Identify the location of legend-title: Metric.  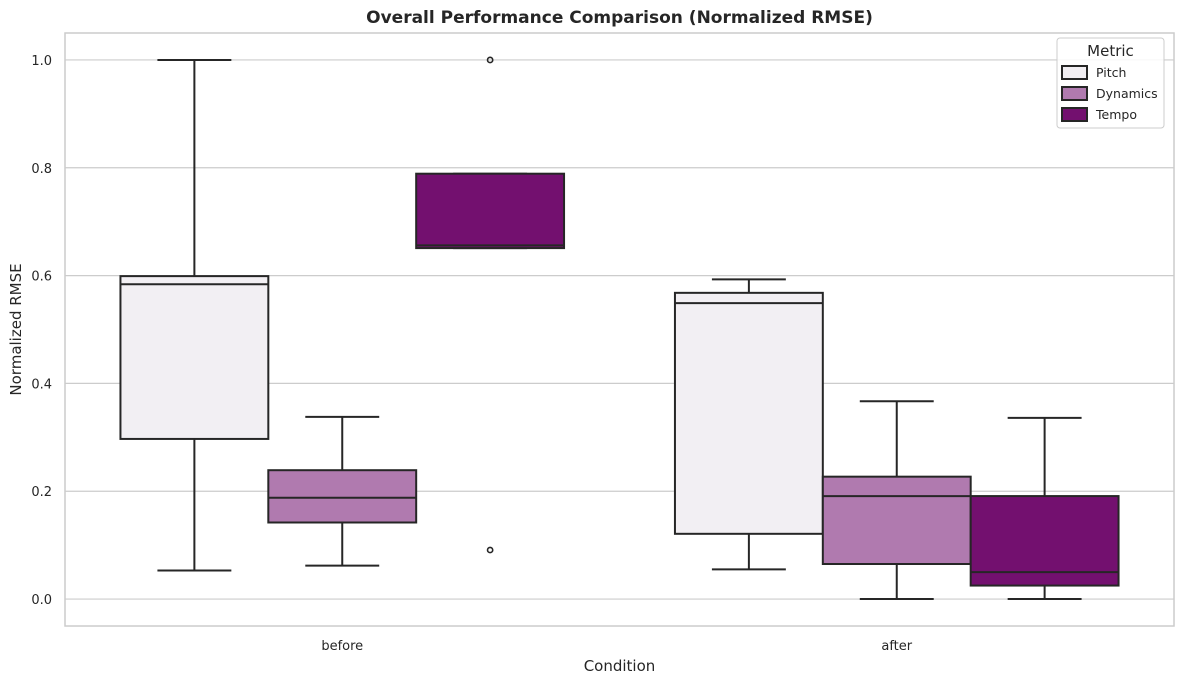
(1110, 51).